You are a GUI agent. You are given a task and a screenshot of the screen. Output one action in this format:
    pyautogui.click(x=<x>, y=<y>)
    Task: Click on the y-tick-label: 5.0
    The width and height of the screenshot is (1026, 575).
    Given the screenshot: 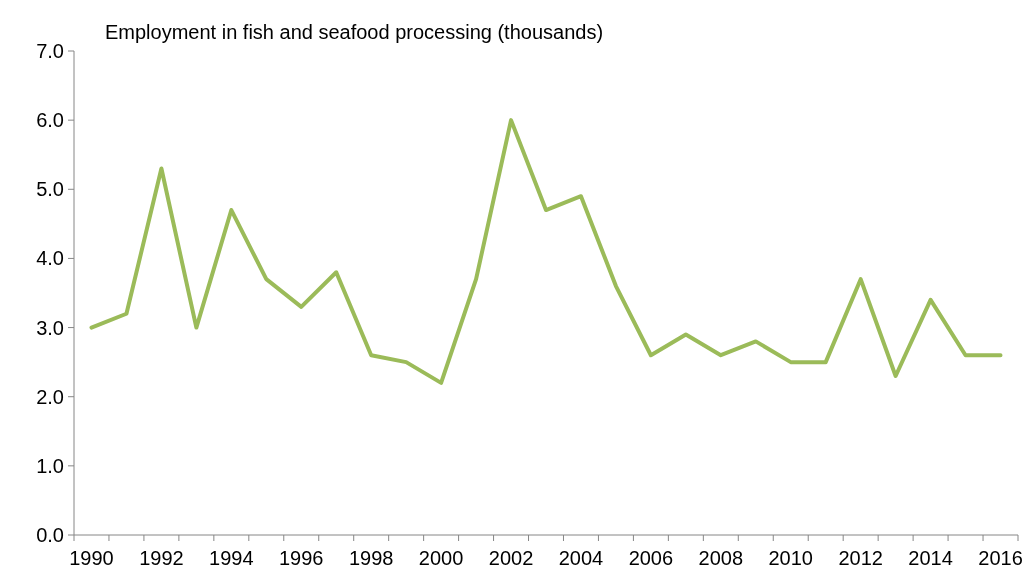 What is the action you would take?
    pyautogui.click(x=50, y=189)
    